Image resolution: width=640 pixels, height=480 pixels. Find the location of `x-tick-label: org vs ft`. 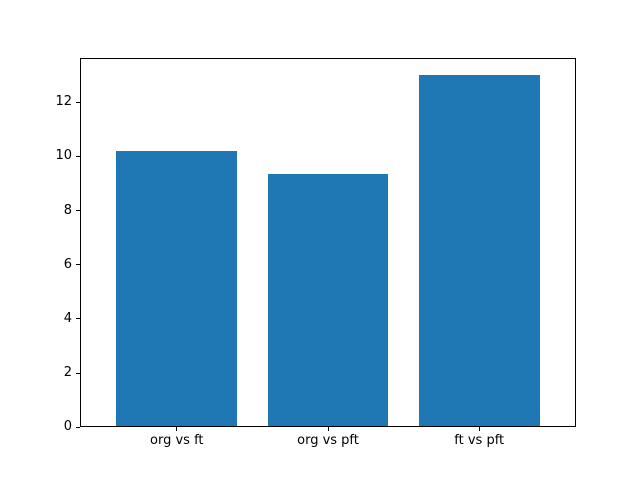

x-tick-label: org vs ft is located at coordinates (177, 441).